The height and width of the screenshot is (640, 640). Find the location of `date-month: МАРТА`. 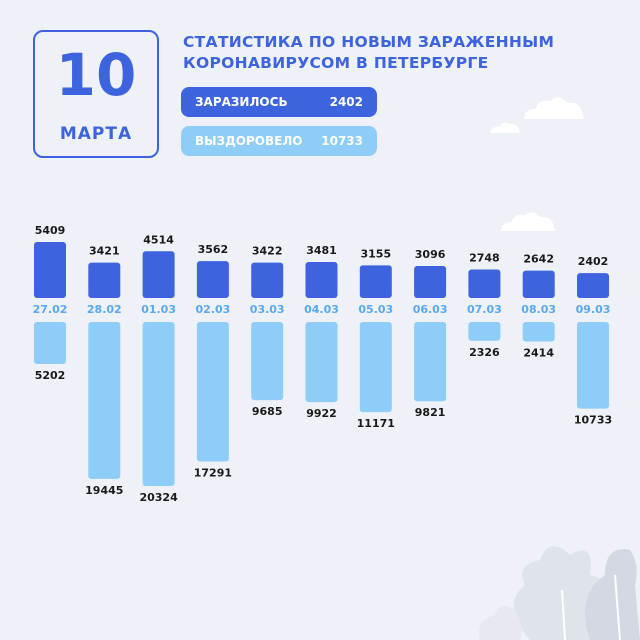

date-month: МАРТА is located at coordinates (96, 134).